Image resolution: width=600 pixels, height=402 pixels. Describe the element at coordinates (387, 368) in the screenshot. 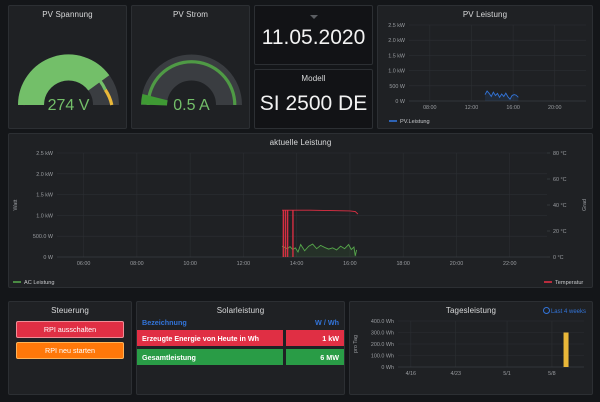

I see `svg-text: 0 Wh` at that location.